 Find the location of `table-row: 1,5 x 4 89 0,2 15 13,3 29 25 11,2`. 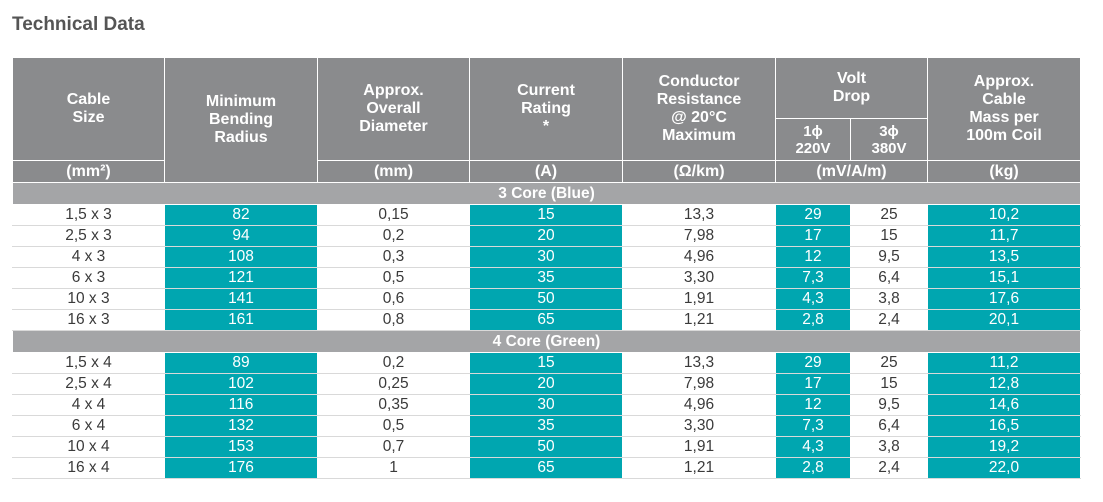

table-row: 1,5 x 4 89 0,2 15 13,3 29 25 11,2 is located at coordinates (547, 363).